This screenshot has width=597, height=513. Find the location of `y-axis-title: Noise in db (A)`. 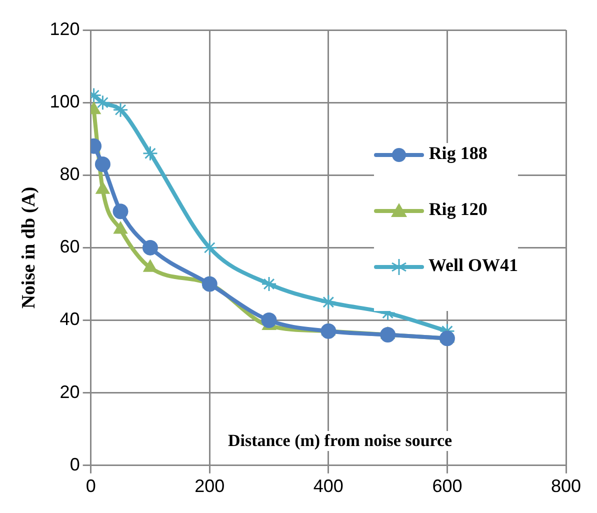

y-axis-title: Noise in db (A) is located at coordinates (29, 247).